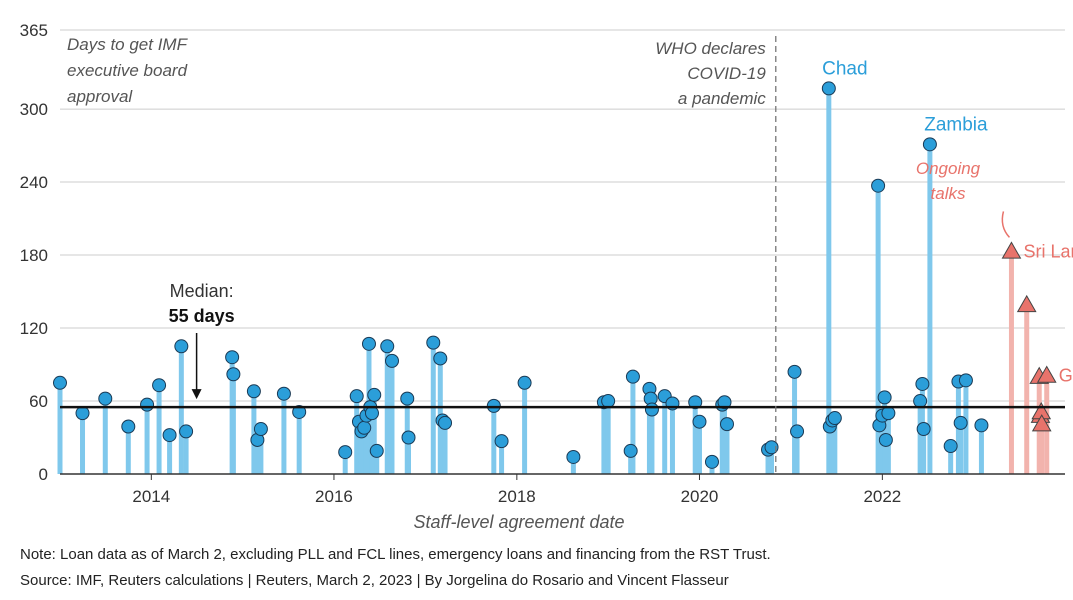 The width and height of the screenshot is (1073, 600). I want to click on annotations: Chad Zambia Sri Lanka Ghana, so click(947, 221).